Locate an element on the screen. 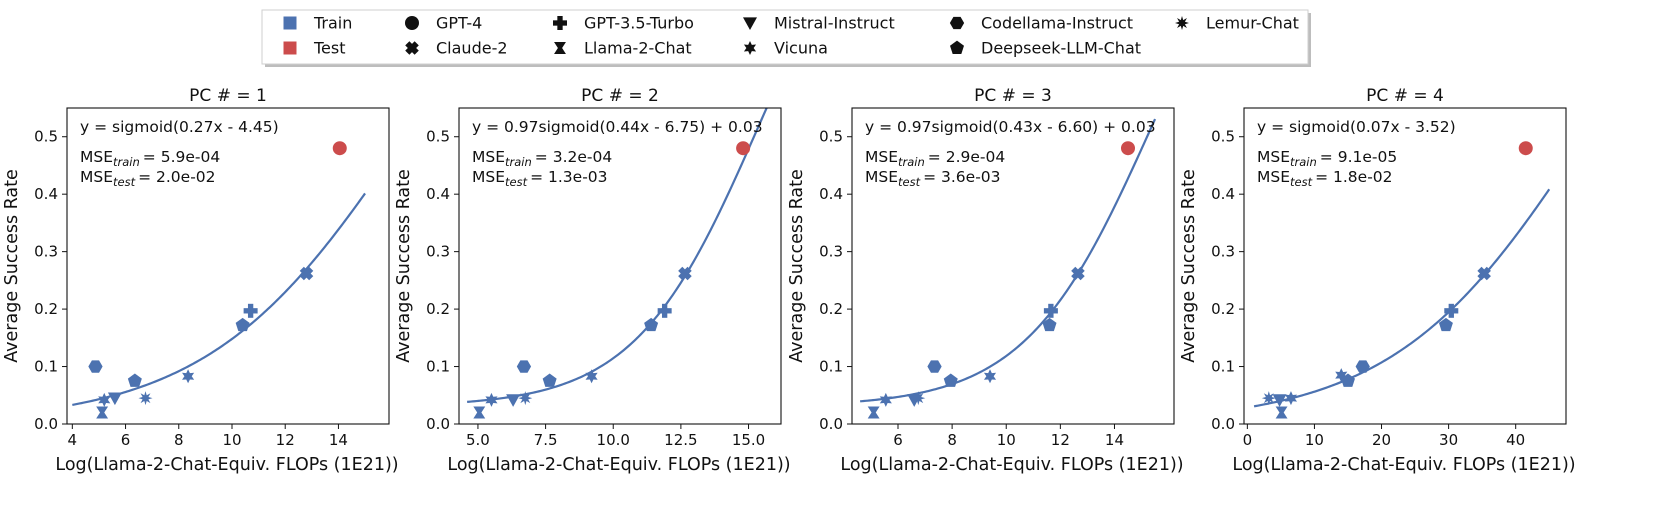 The image size is (1661, 511). x-tick-label: 5.0 is located at coordinates (478, 440).